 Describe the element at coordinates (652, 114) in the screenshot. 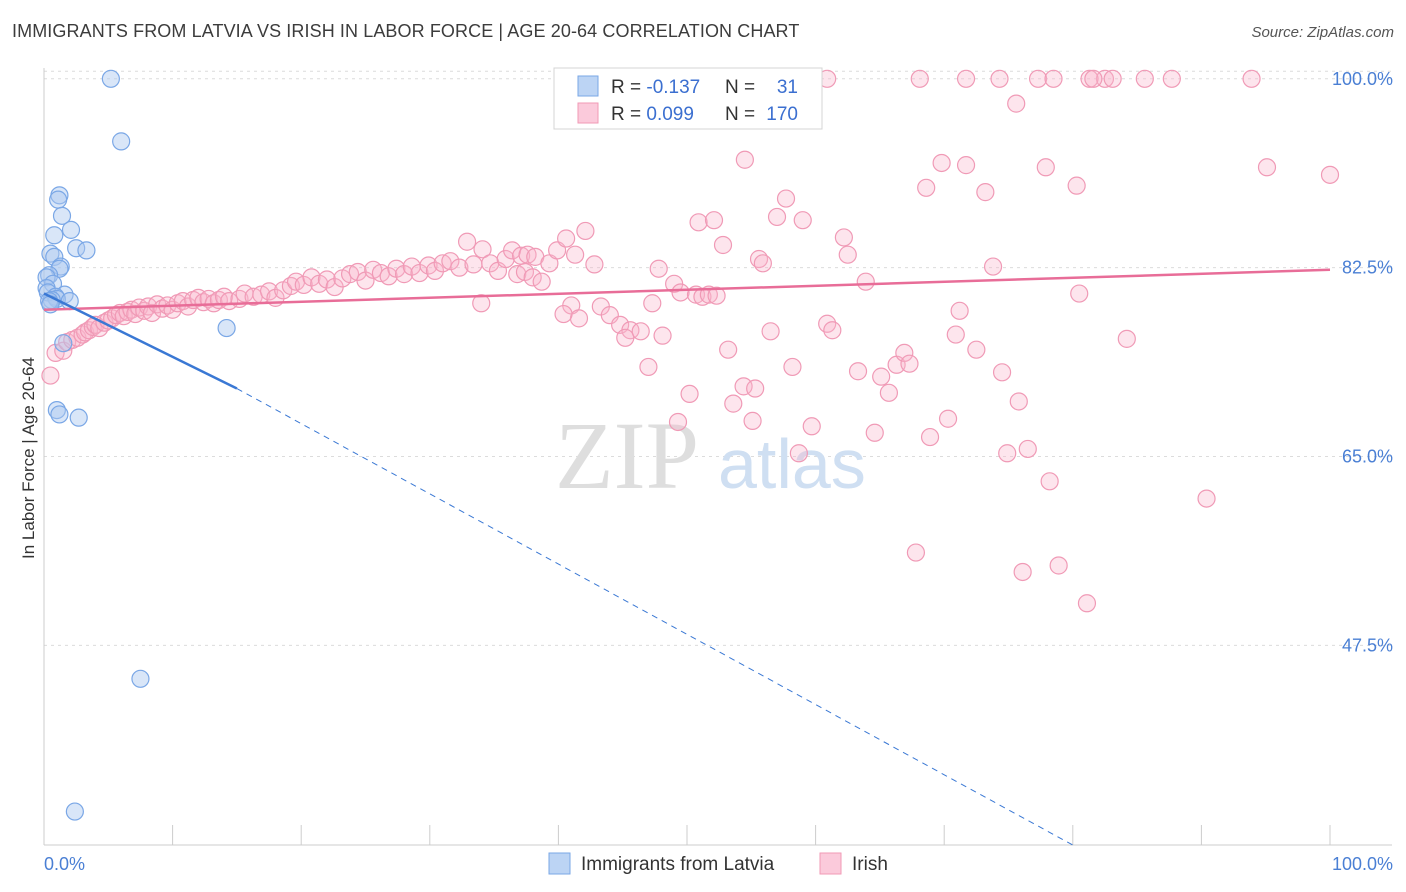

I see `svg-text: R = 0.099` at that location.